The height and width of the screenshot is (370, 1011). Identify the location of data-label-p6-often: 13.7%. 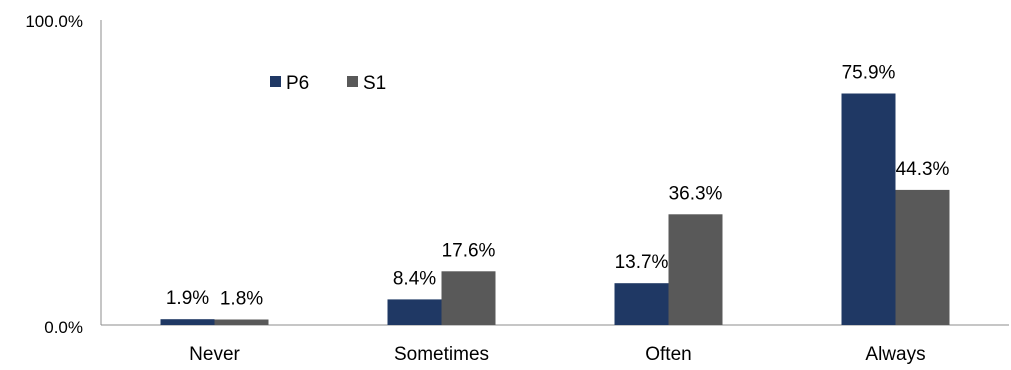
(642, 262).